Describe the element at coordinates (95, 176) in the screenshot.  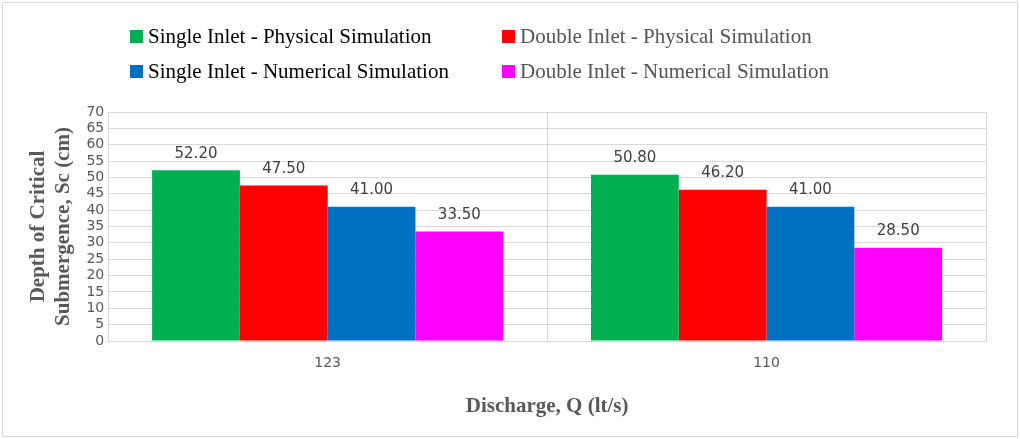
I see `y-tick-label: 50` at that location.